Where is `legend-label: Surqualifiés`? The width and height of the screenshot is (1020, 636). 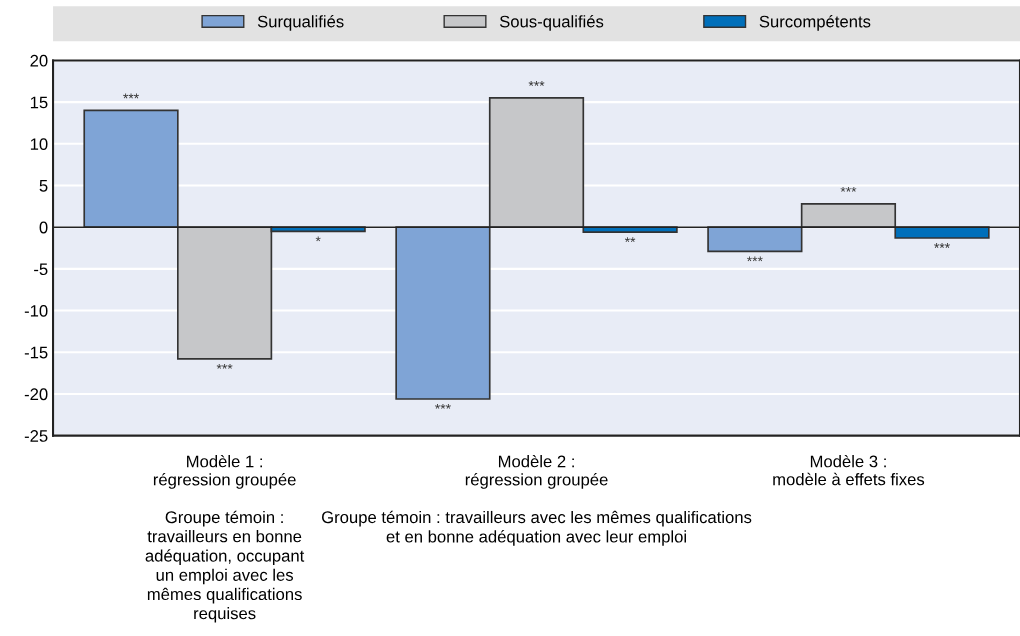 legend-label: Surqualifiés is located at coordinates (300, 23).